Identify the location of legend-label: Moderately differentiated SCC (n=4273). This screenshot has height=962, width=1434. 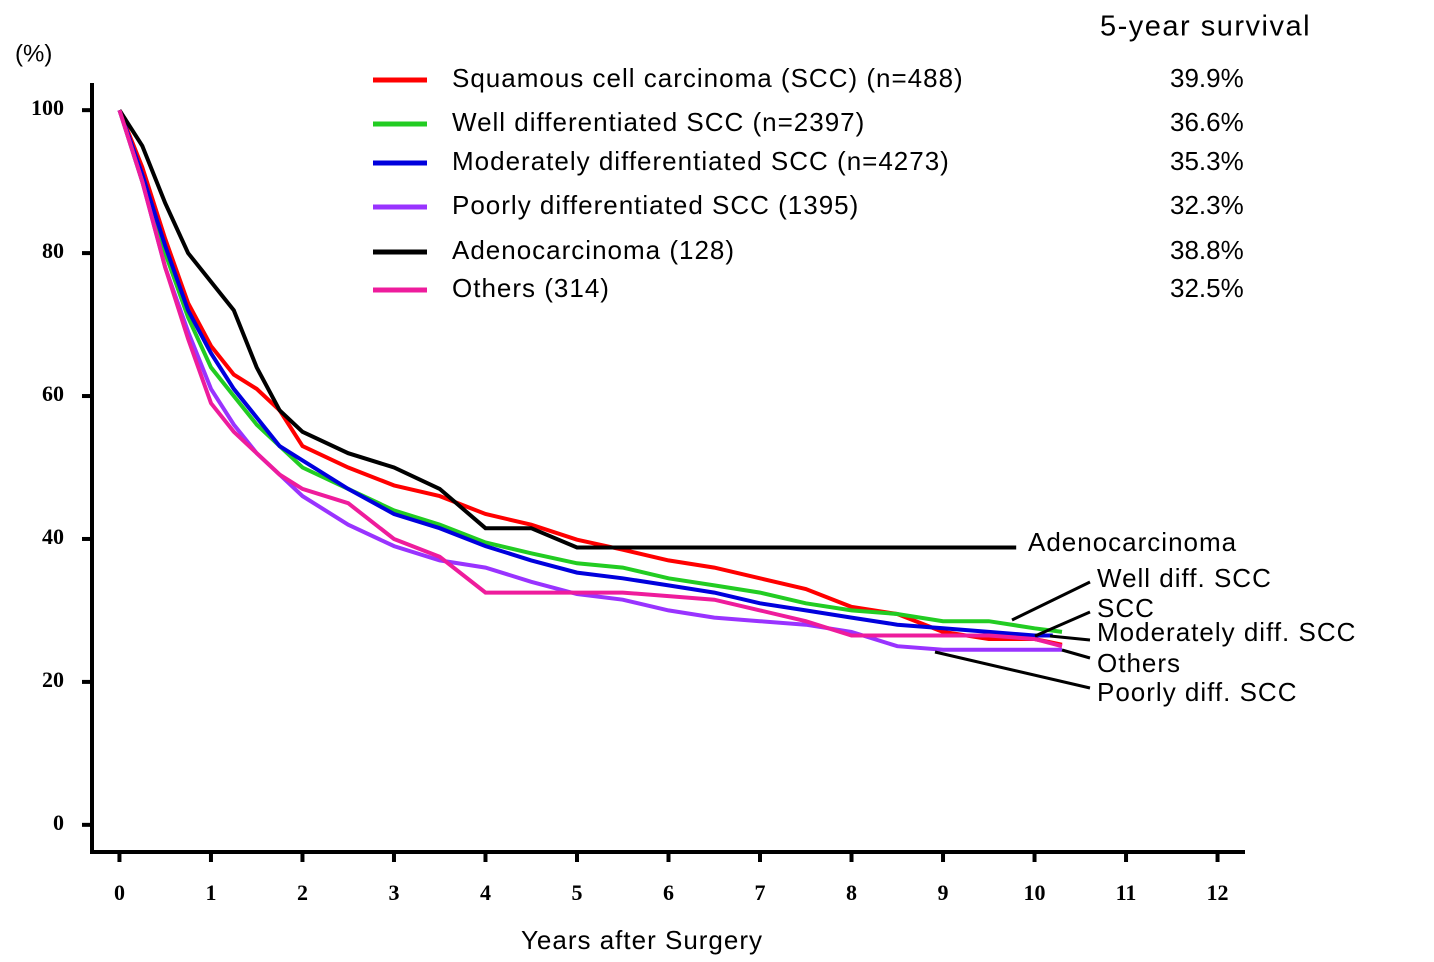
(701, 161).